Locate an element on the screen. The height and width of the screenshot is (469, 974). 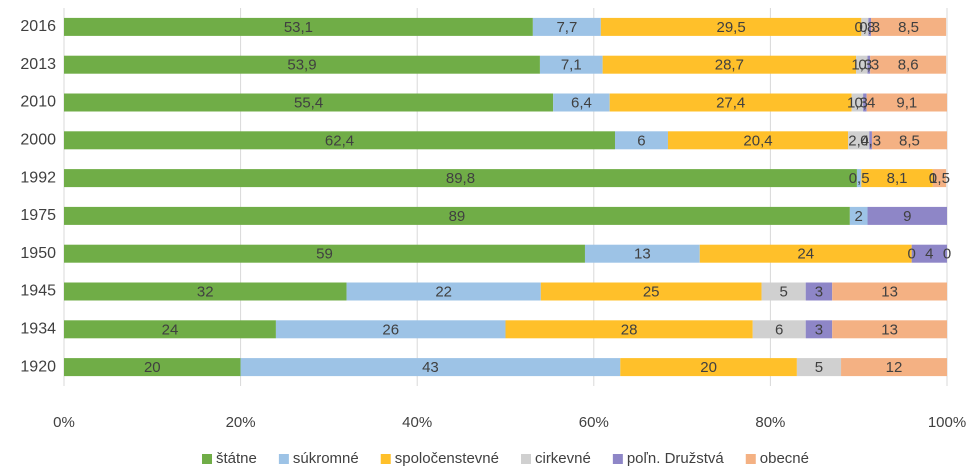
x-tick-label: 80% is located at coordinates (770, 422).